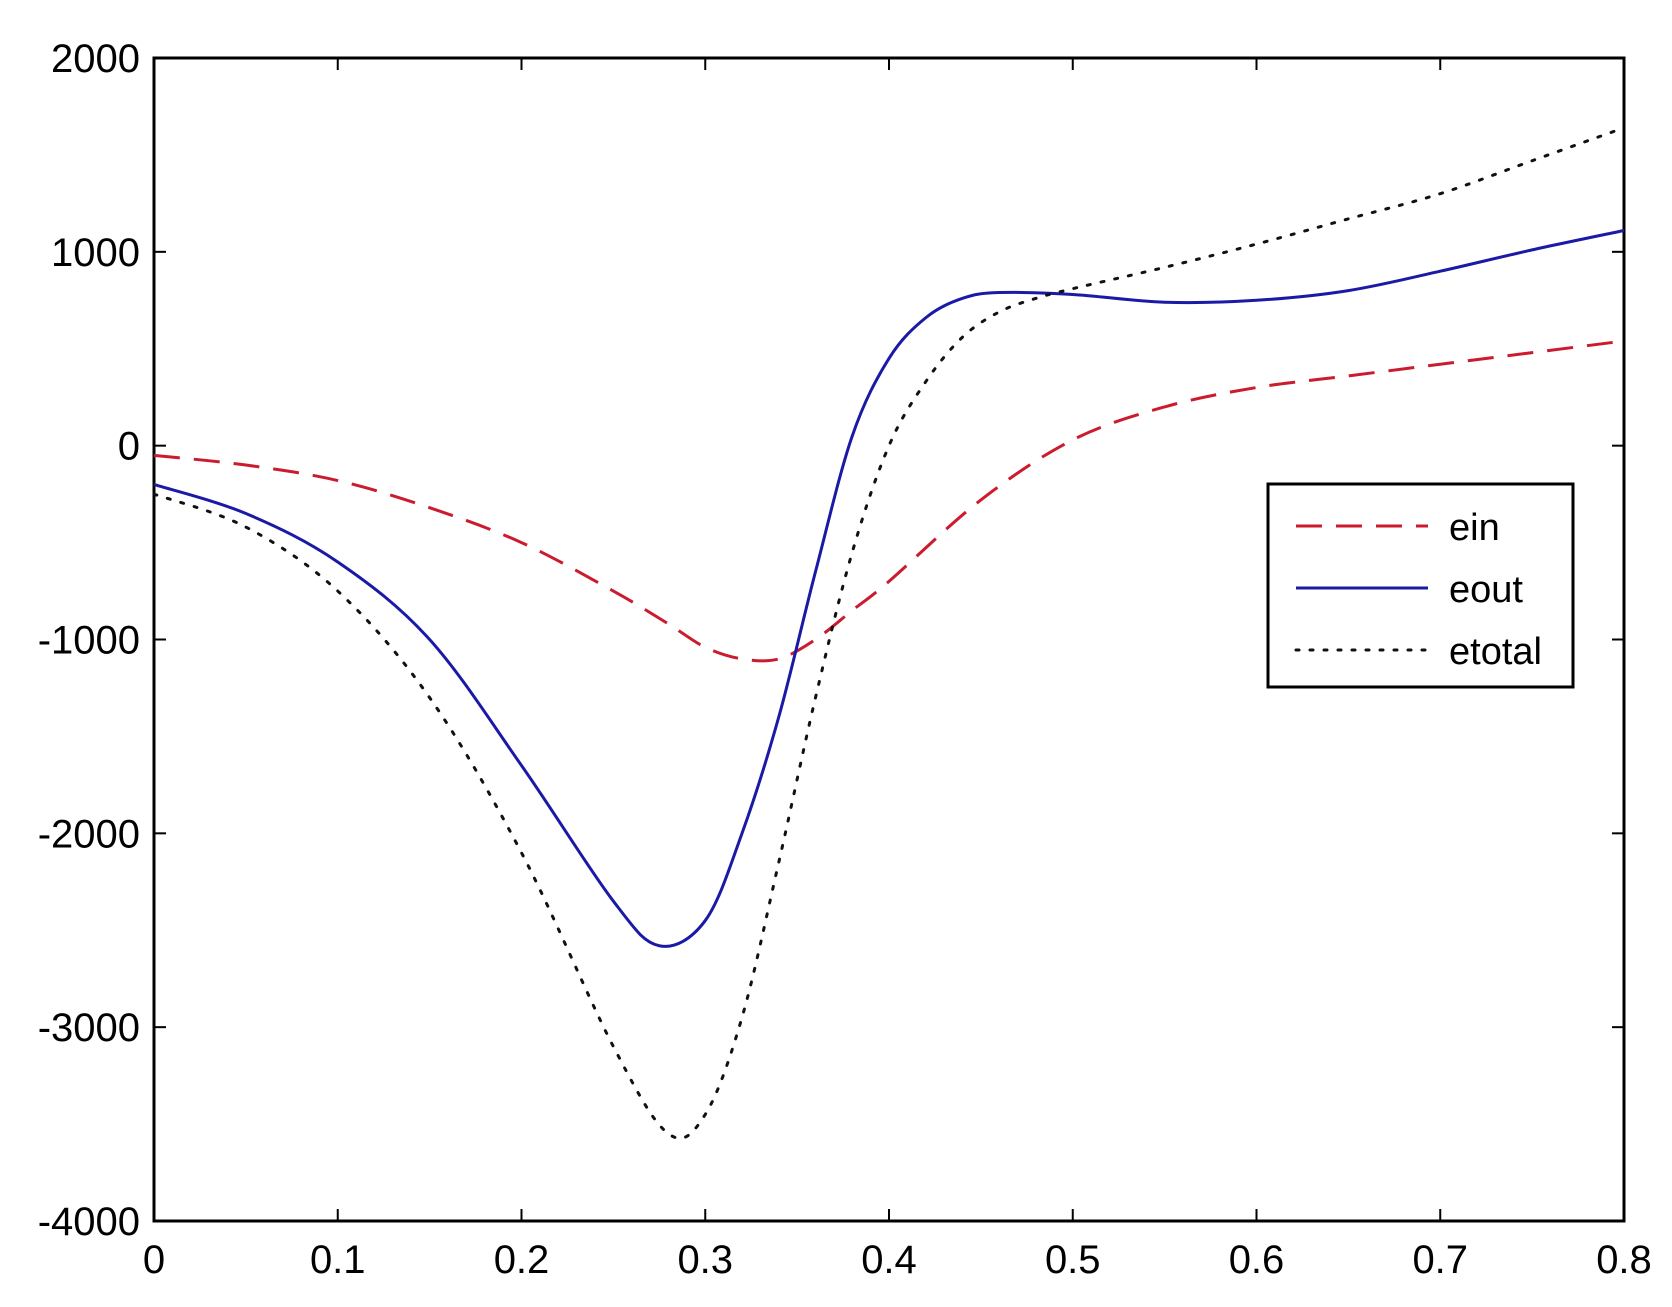 This screenshot has width=1672, height=1307. What do you see at coordinates (1474, 528) in the screenshot?
I see `legend-label-ein: ein` at bounding box center [1474, 528].